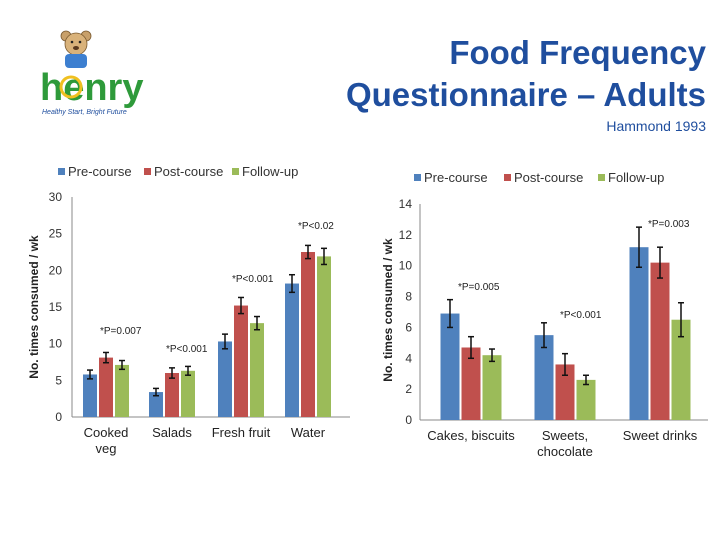 Image resolution: width=720 pixels, height=540 pixels. Describe the element at coordinates (471, 435) in the screenshot. I see `x-category-label: Cakes, biscuits` at that location.